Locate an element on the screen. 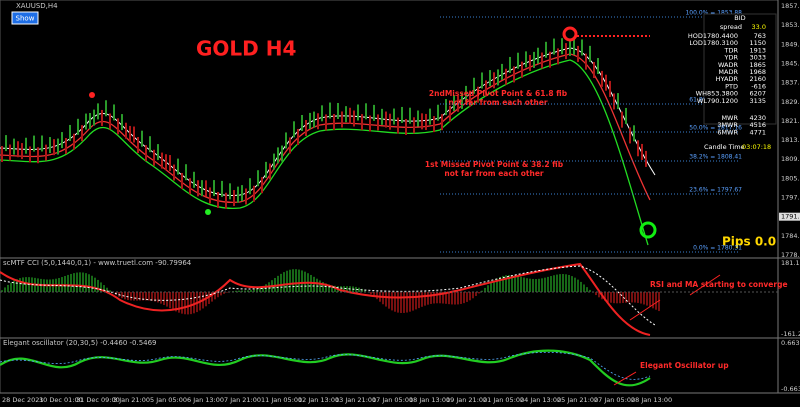  info-key: YDR is located at coordinates (731, 58).